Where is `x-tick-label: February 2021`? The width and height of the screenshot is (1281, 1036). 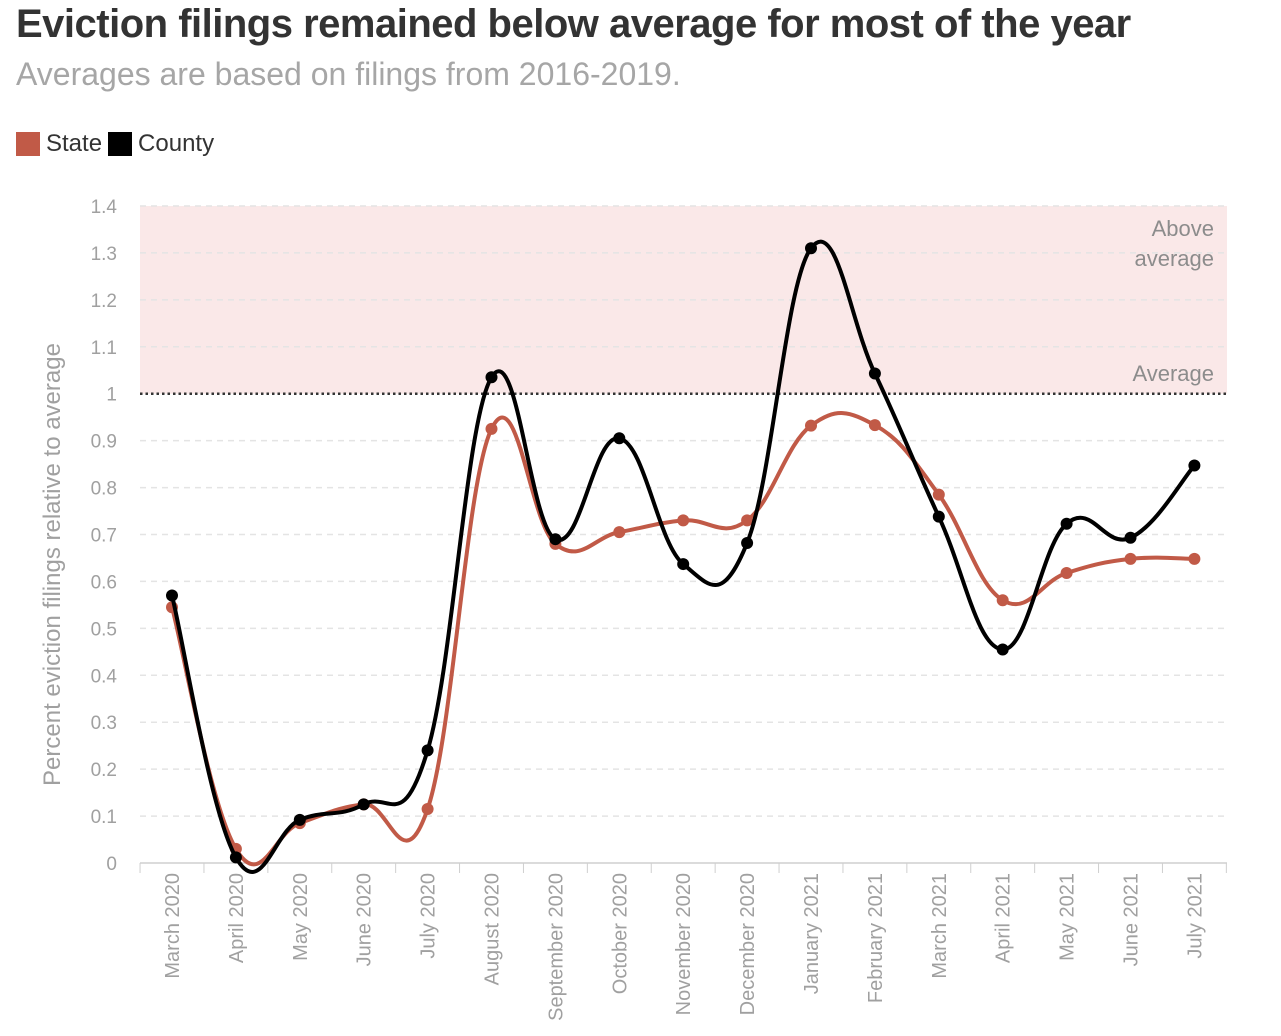
x-tick-label: February 2021 is located at coordinates (876, 938).